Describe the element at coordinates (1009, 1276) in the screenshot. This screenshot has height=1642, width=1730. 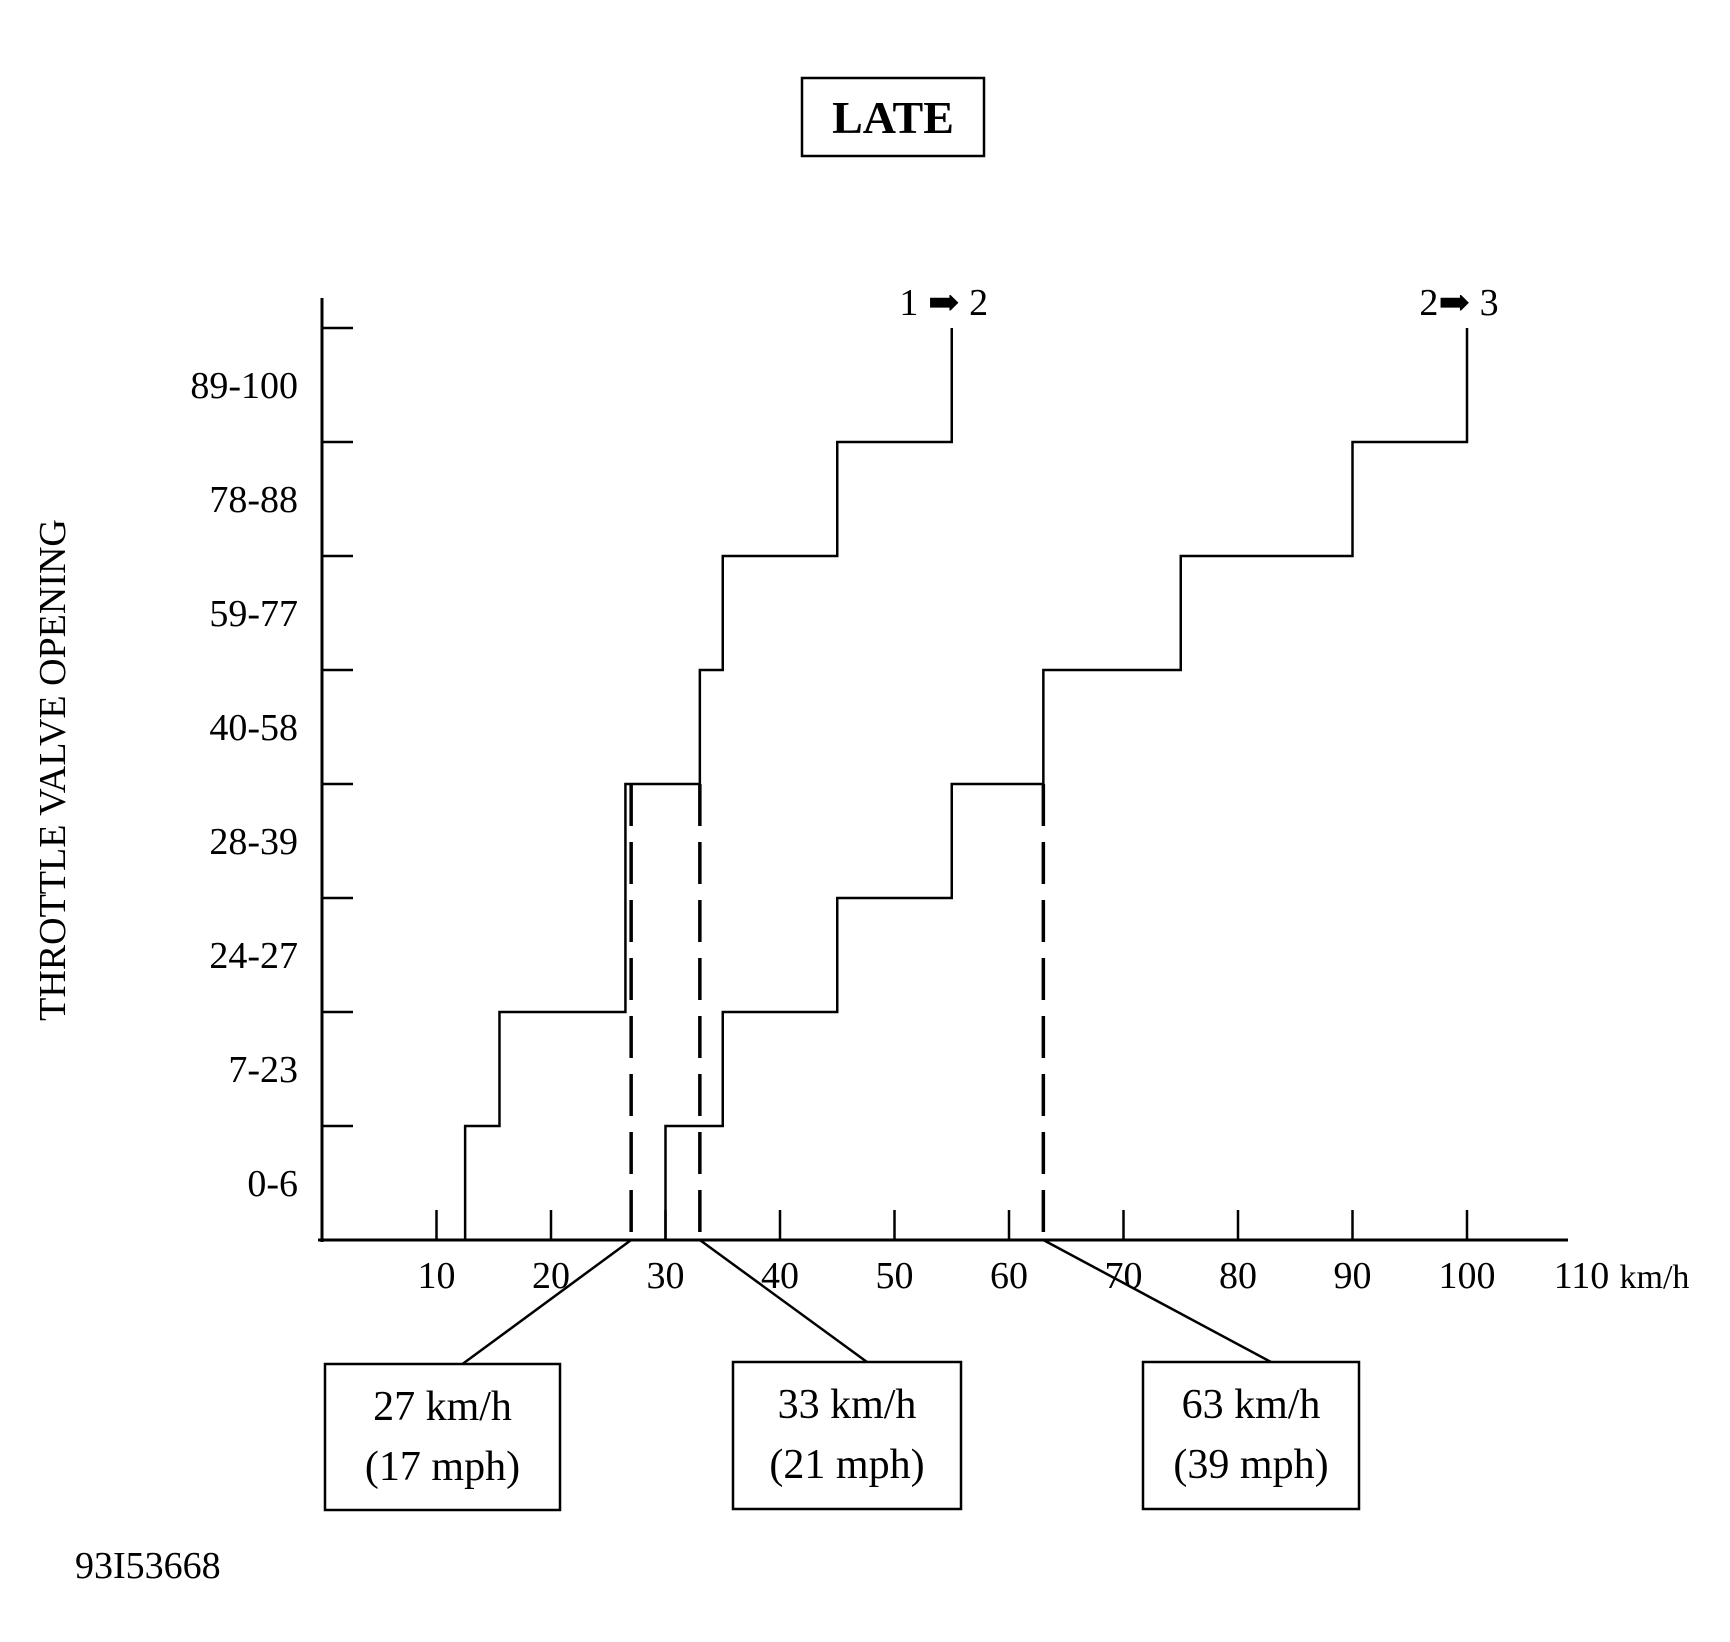
I see `x-tick-label: 60` at that location.